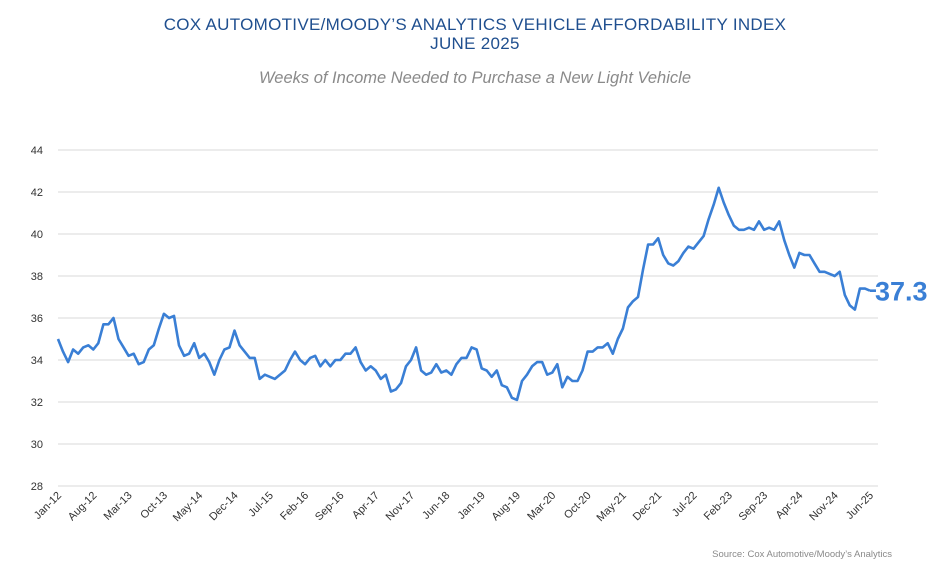 The image size is (950, 577). Describe the element at coordinates (48, 506) in the screenshot. I see `x-tick-label: Jan-12` at that location.